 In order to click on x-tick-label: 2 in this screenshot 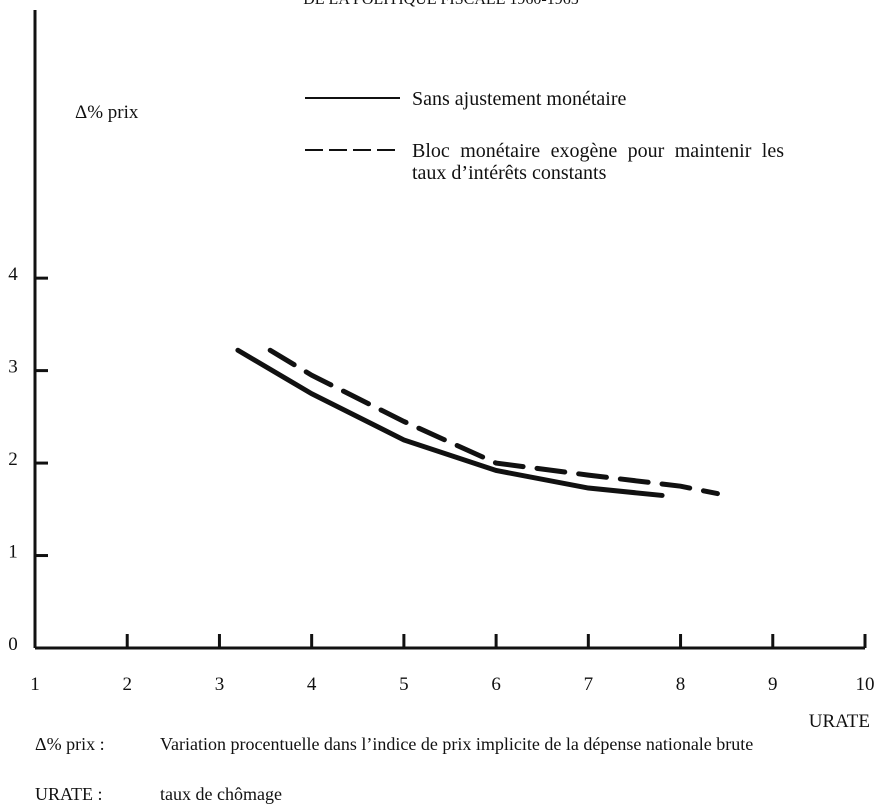, I will do `click(127, 684)`.